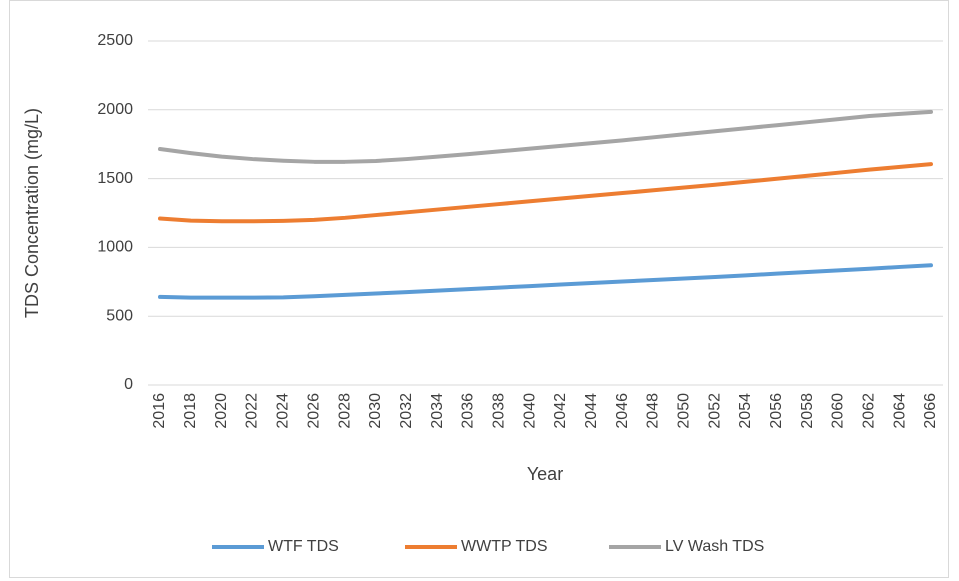  I want to click on x-tick-label: 2018, so click(190, 411).